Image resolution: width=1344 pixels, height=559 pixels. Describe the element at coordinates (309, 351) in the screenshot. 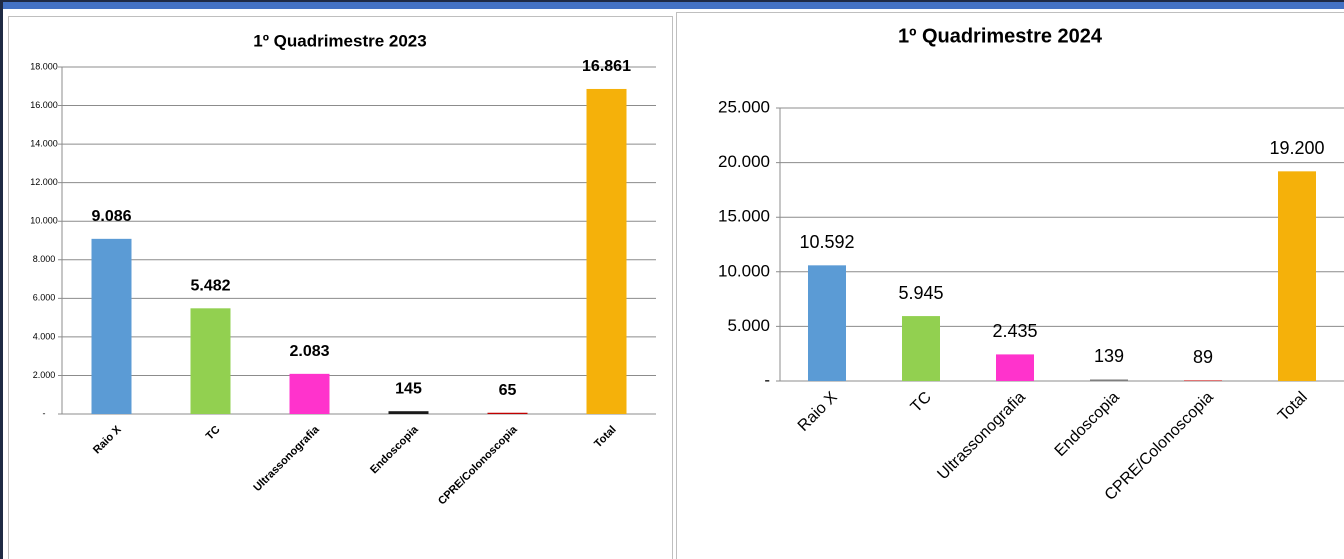

I see `data-label: 2.083` at that location.